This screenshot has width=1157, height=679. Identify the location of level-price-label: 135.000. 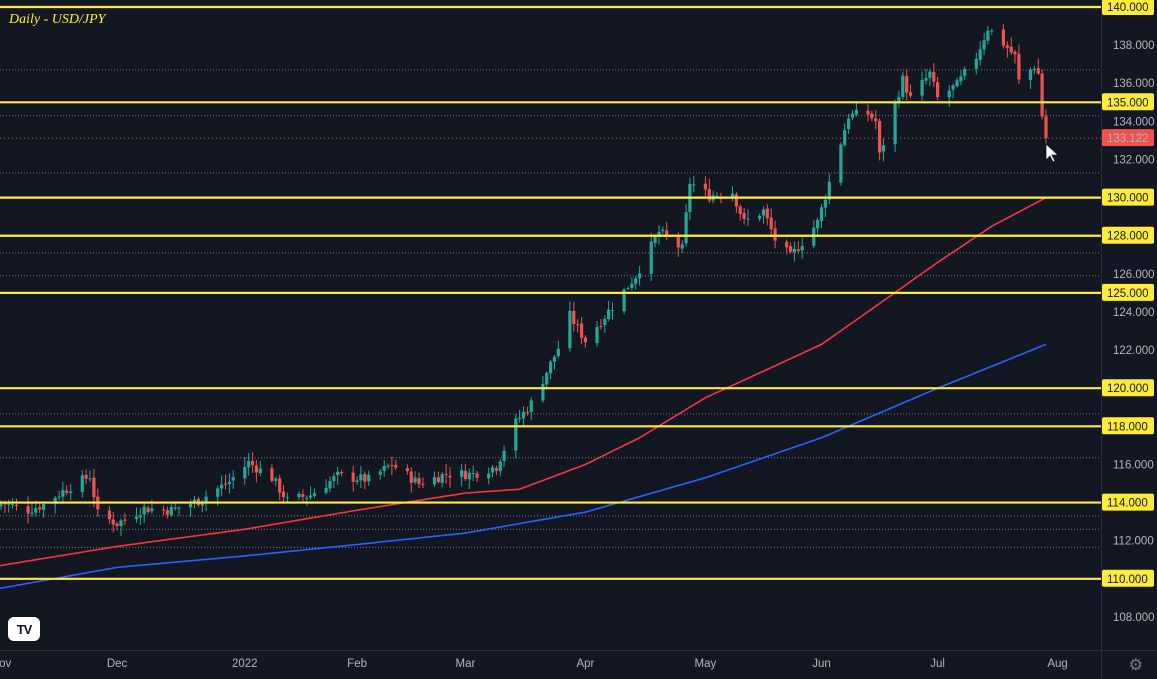
(1128, 103).